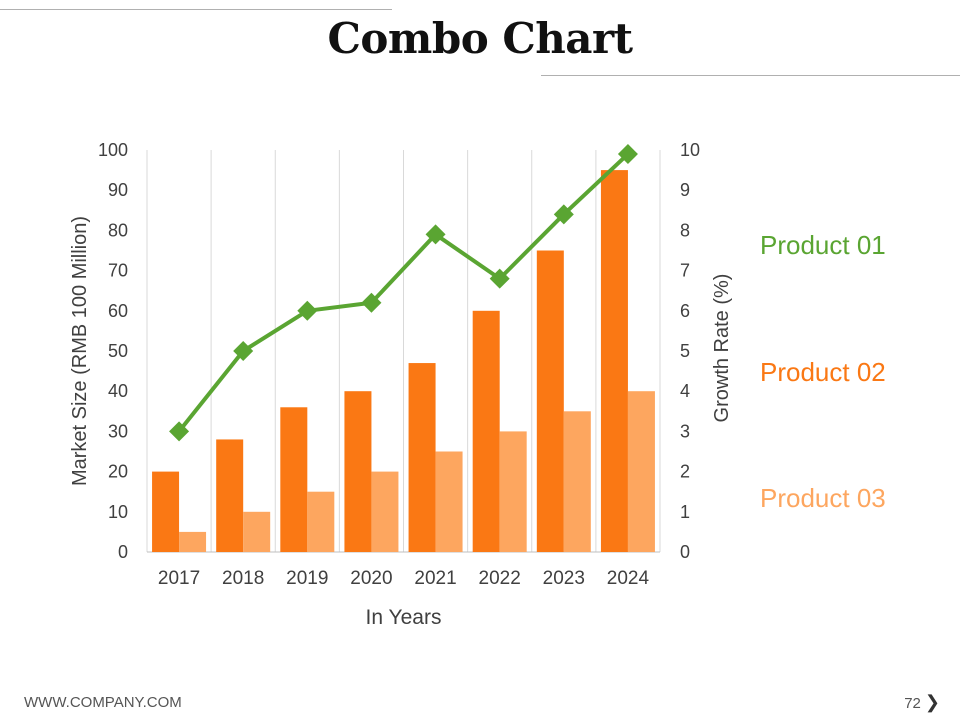  Describe the element at coordinates (404, 617) in the screenshot. I see `x-axis-title: In Years` at that location.